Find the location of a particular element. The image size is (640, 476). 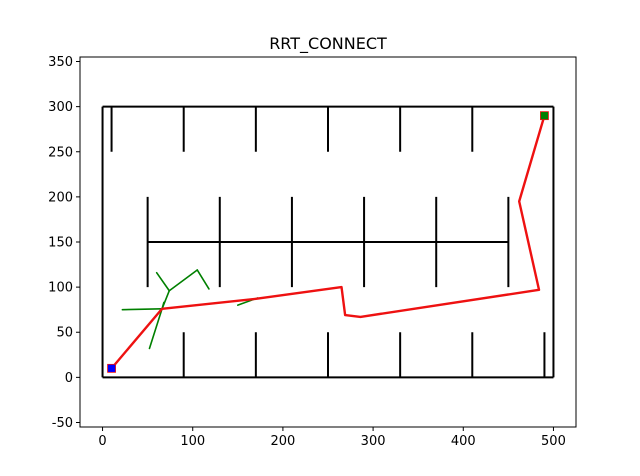

x-tick-label: 400 is located at coordinates (463, 441).